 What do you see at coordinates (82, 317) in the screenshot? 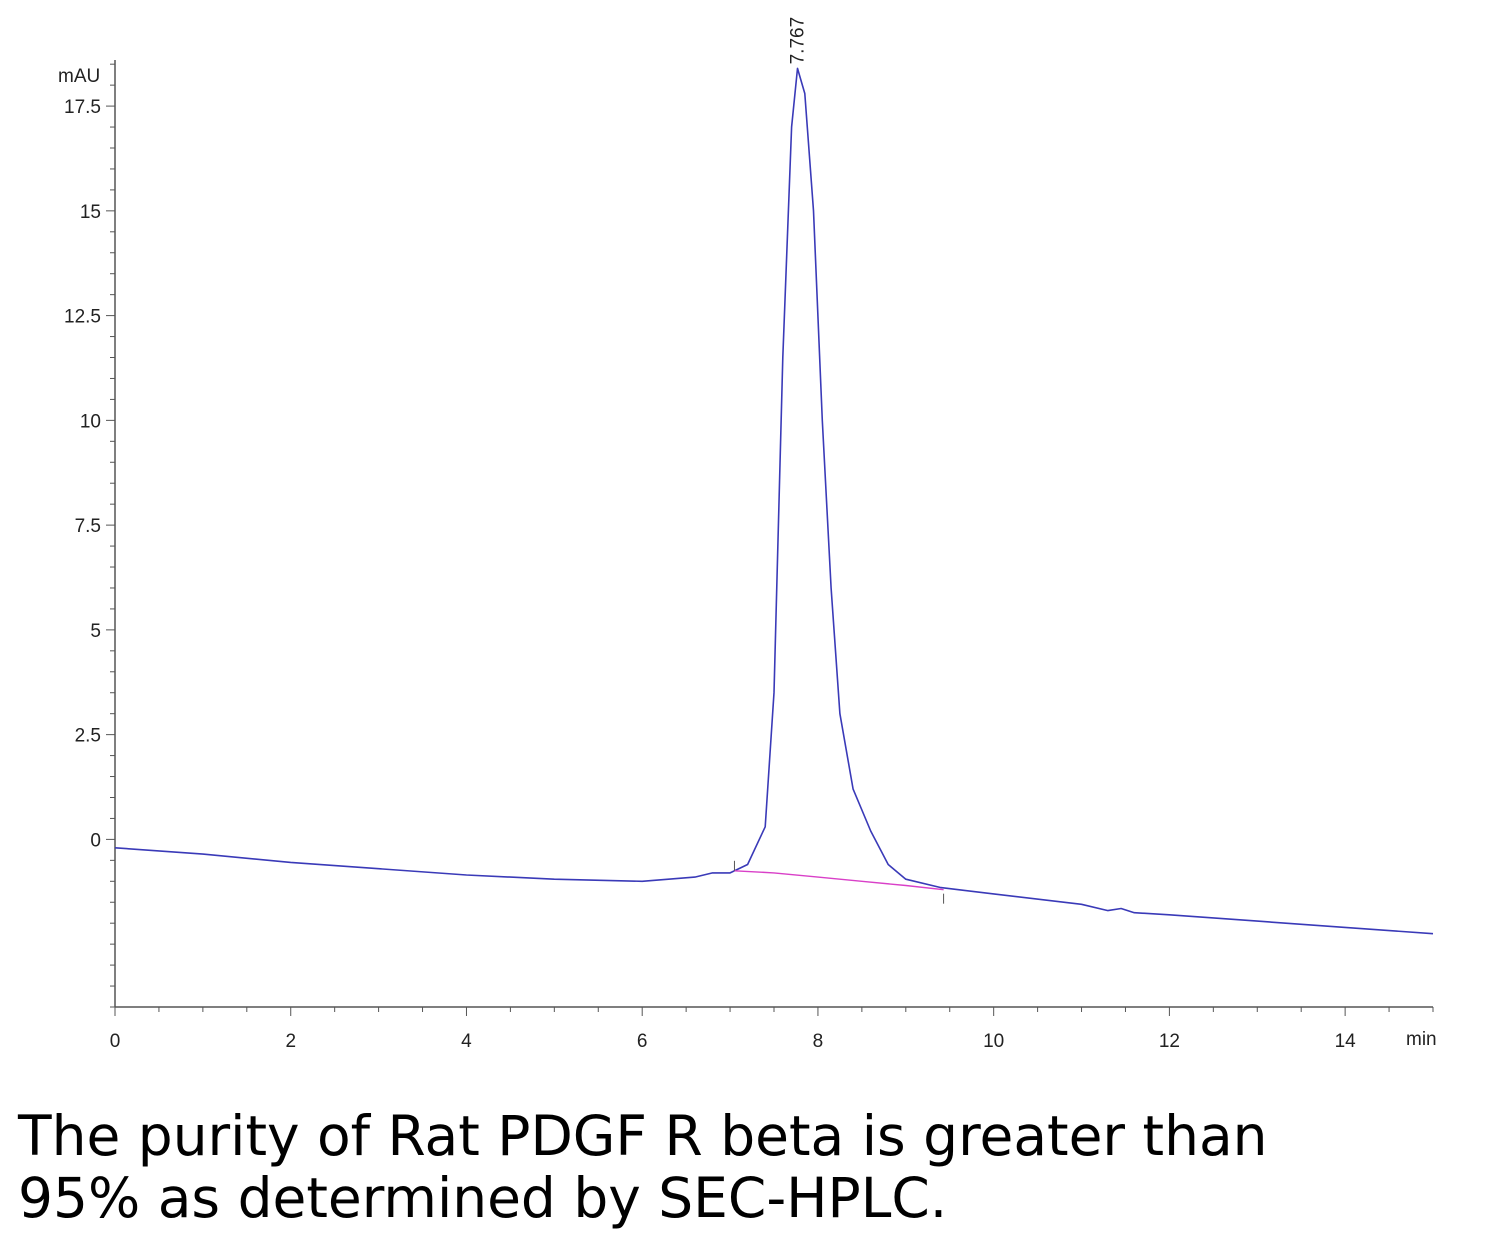
I see `y-tick-label: 12.5` at bounding box center [82, 317].